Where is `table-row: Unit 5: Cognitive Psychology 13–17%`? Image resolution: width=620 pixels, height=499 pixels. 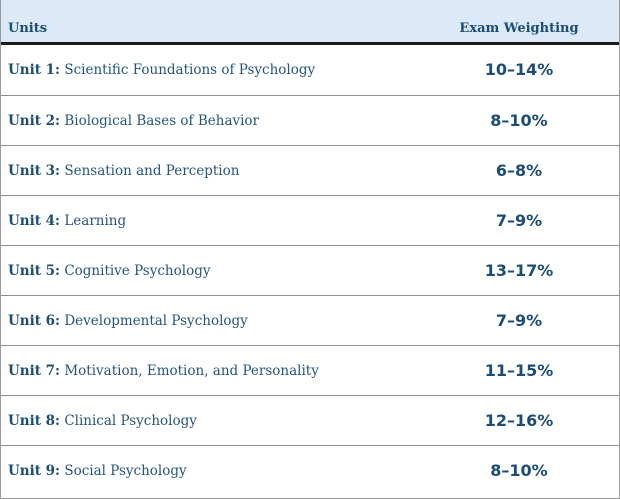
table-row: Unit 5: Cognitive Psychology 13–17% is located at coordinates (310, 270).